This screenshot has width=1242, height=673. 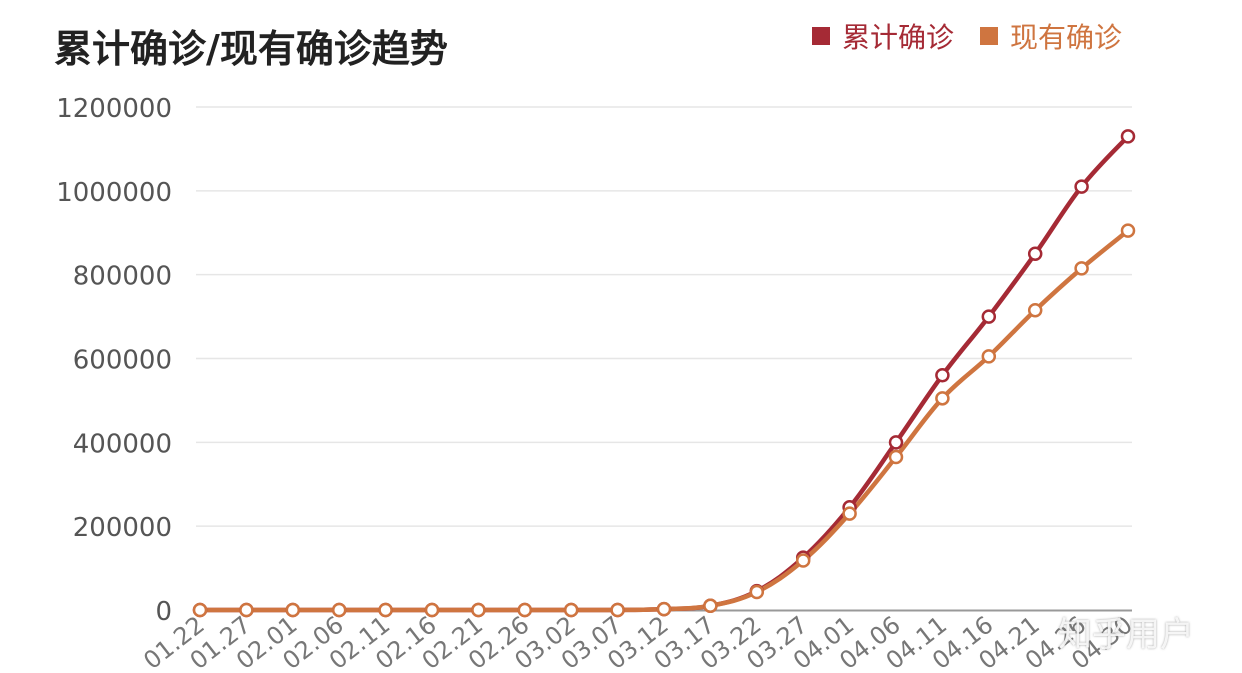 What do you see at coordinates (163, 612) in the screenshot?
I see `y-tick-label: 0` at bounding box center [163, 612].